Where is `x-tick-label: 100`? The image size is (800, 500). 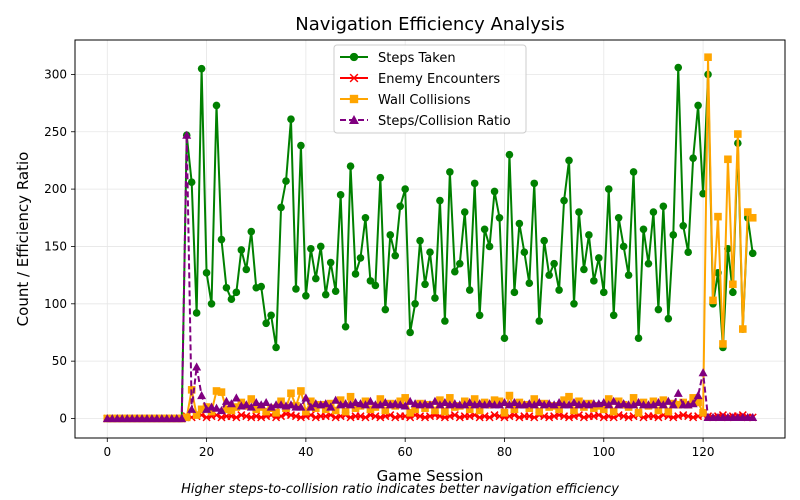
x-tick-label: 100 is located at coordinates (603, 452).